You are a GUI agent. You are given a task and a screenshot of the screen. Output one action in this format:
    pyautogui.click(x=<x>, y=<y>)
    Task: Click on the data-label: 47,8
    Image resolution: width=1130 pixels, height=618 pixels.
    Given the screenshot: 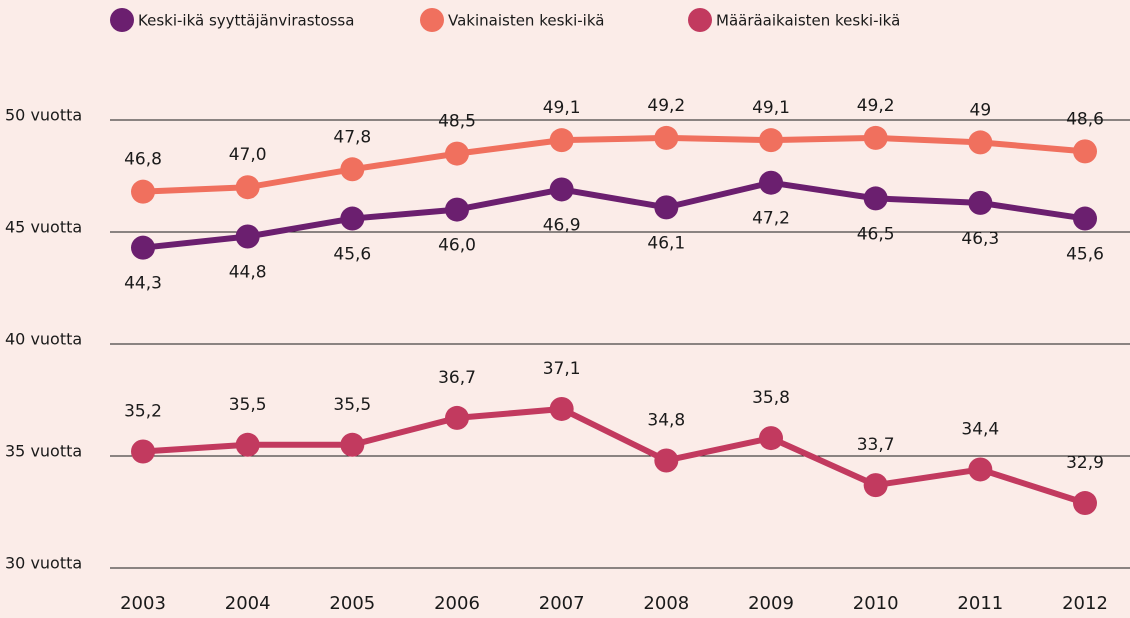 What is the action you would take?
    pyautogui.click(x=352, y=137)
    